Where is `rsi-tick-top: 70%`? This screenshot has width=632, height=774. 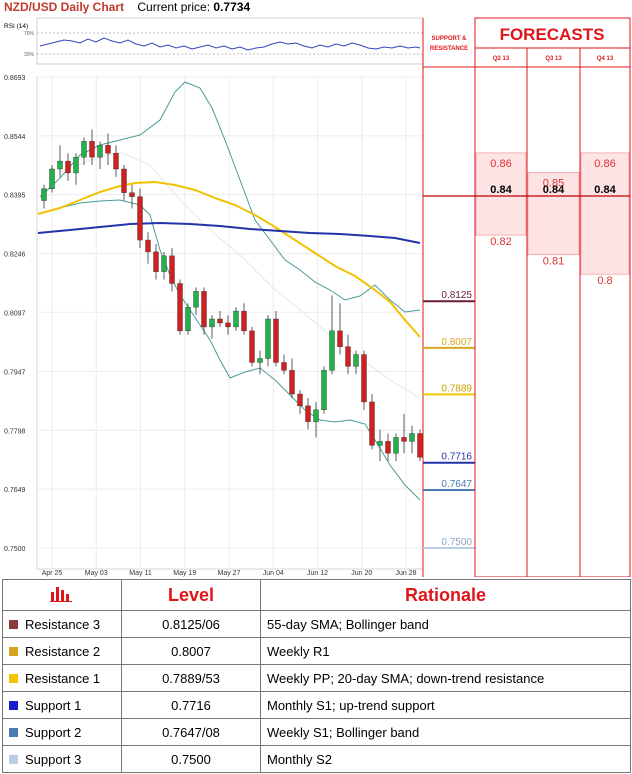 rsi-tick-top: 70% is located at coordinates (29, 34).